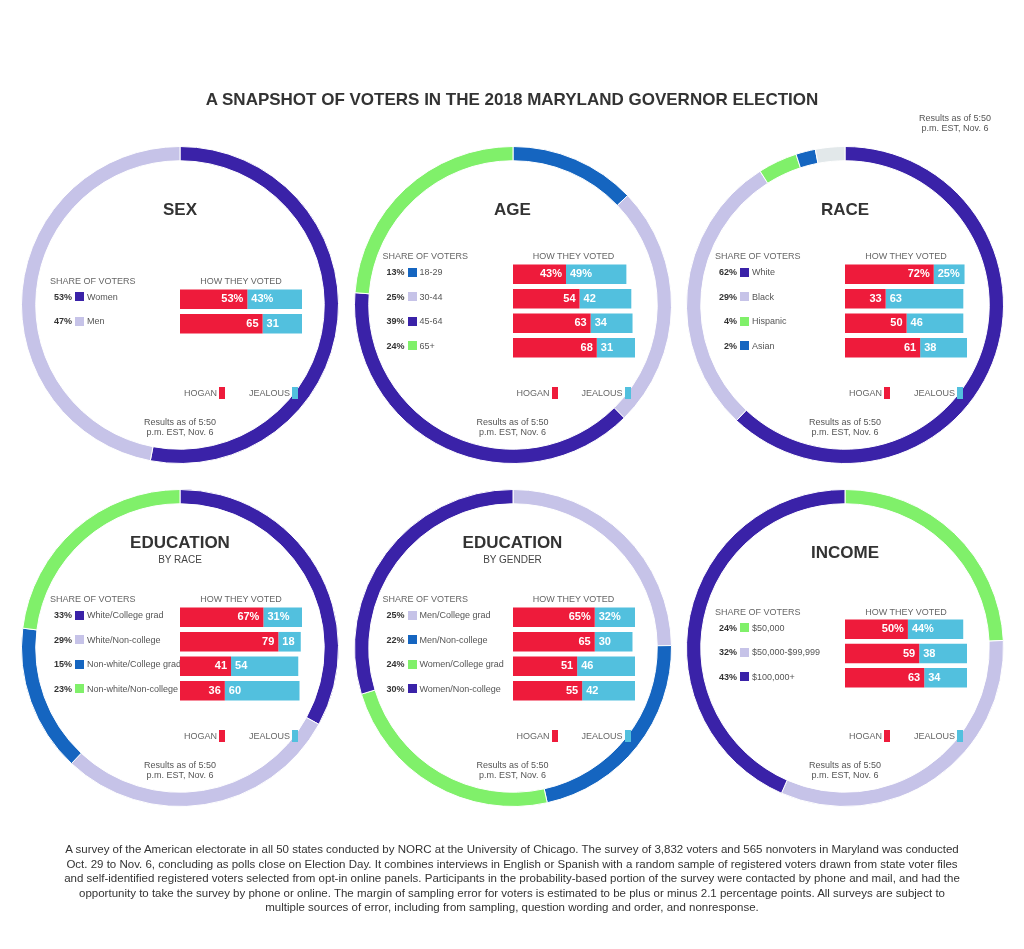  Describe the element at coordinates (730, 345) in the screenshot. I see `data-label: 2%` at that location.